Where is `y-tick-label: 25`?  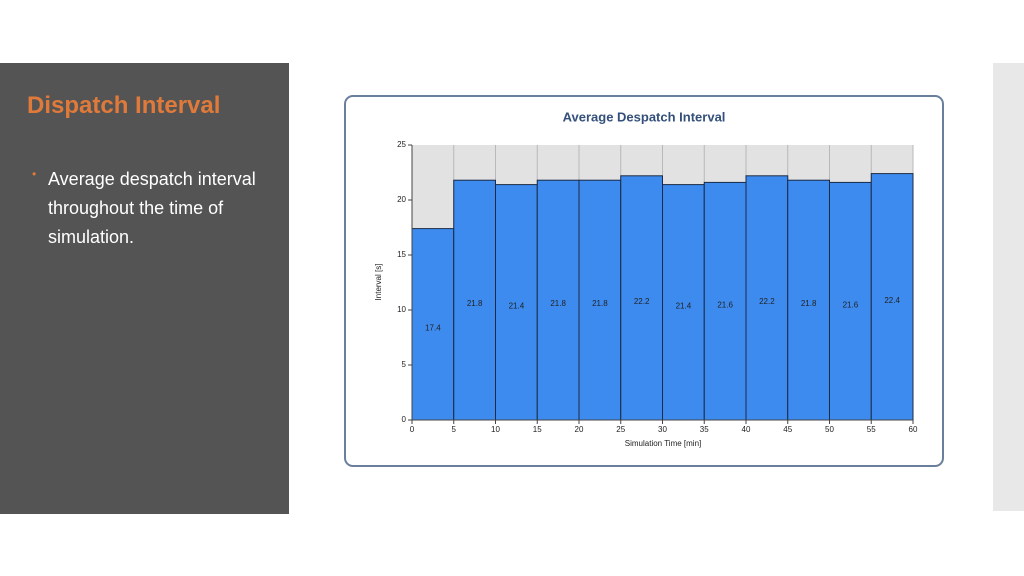 y-tick-label: 25 is located at coordinates (401, 144).